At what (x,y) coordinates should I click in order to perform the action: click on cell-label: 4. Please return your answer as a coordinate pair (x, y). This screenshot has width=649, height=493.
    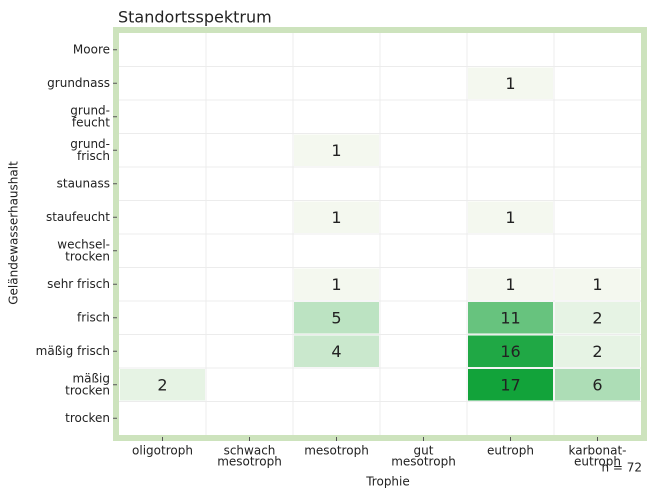
    Looking at the image, I should click on (336, 351).